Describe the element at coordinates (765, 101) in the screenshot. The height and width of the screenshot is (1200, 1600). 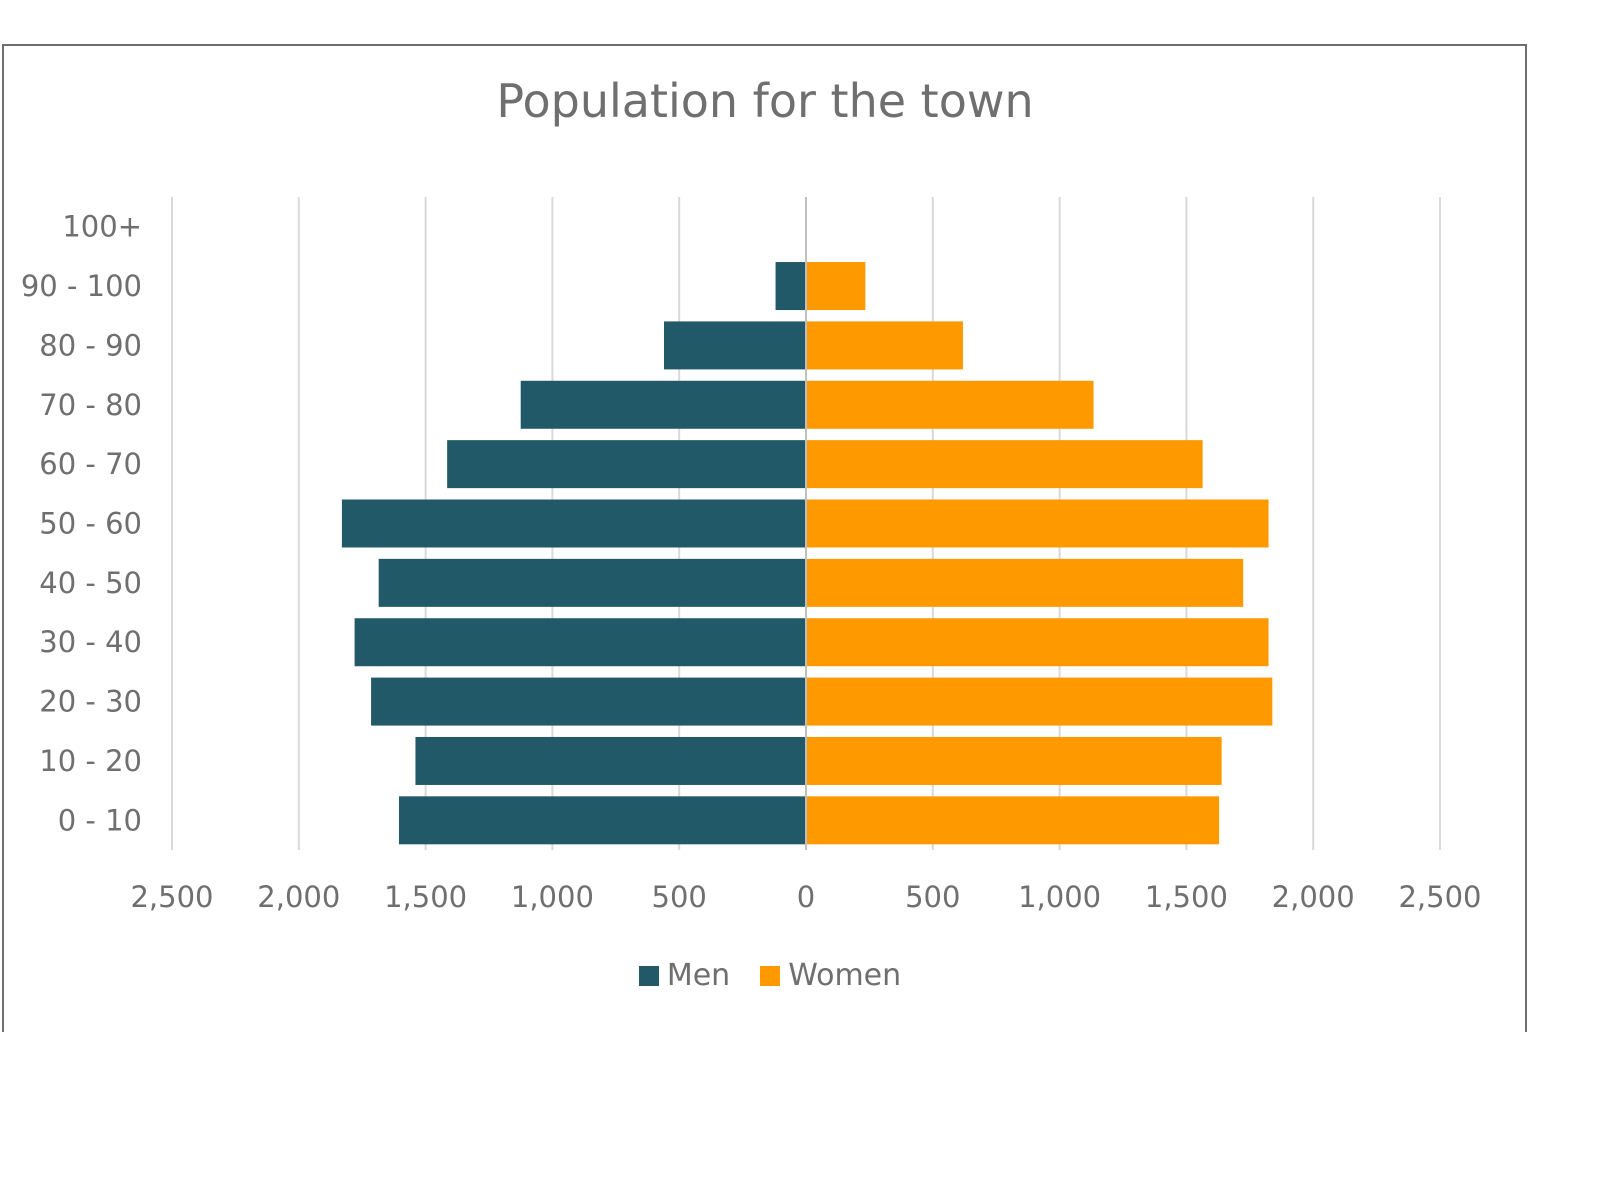
I see `chart-title: Population for the town` at that location.